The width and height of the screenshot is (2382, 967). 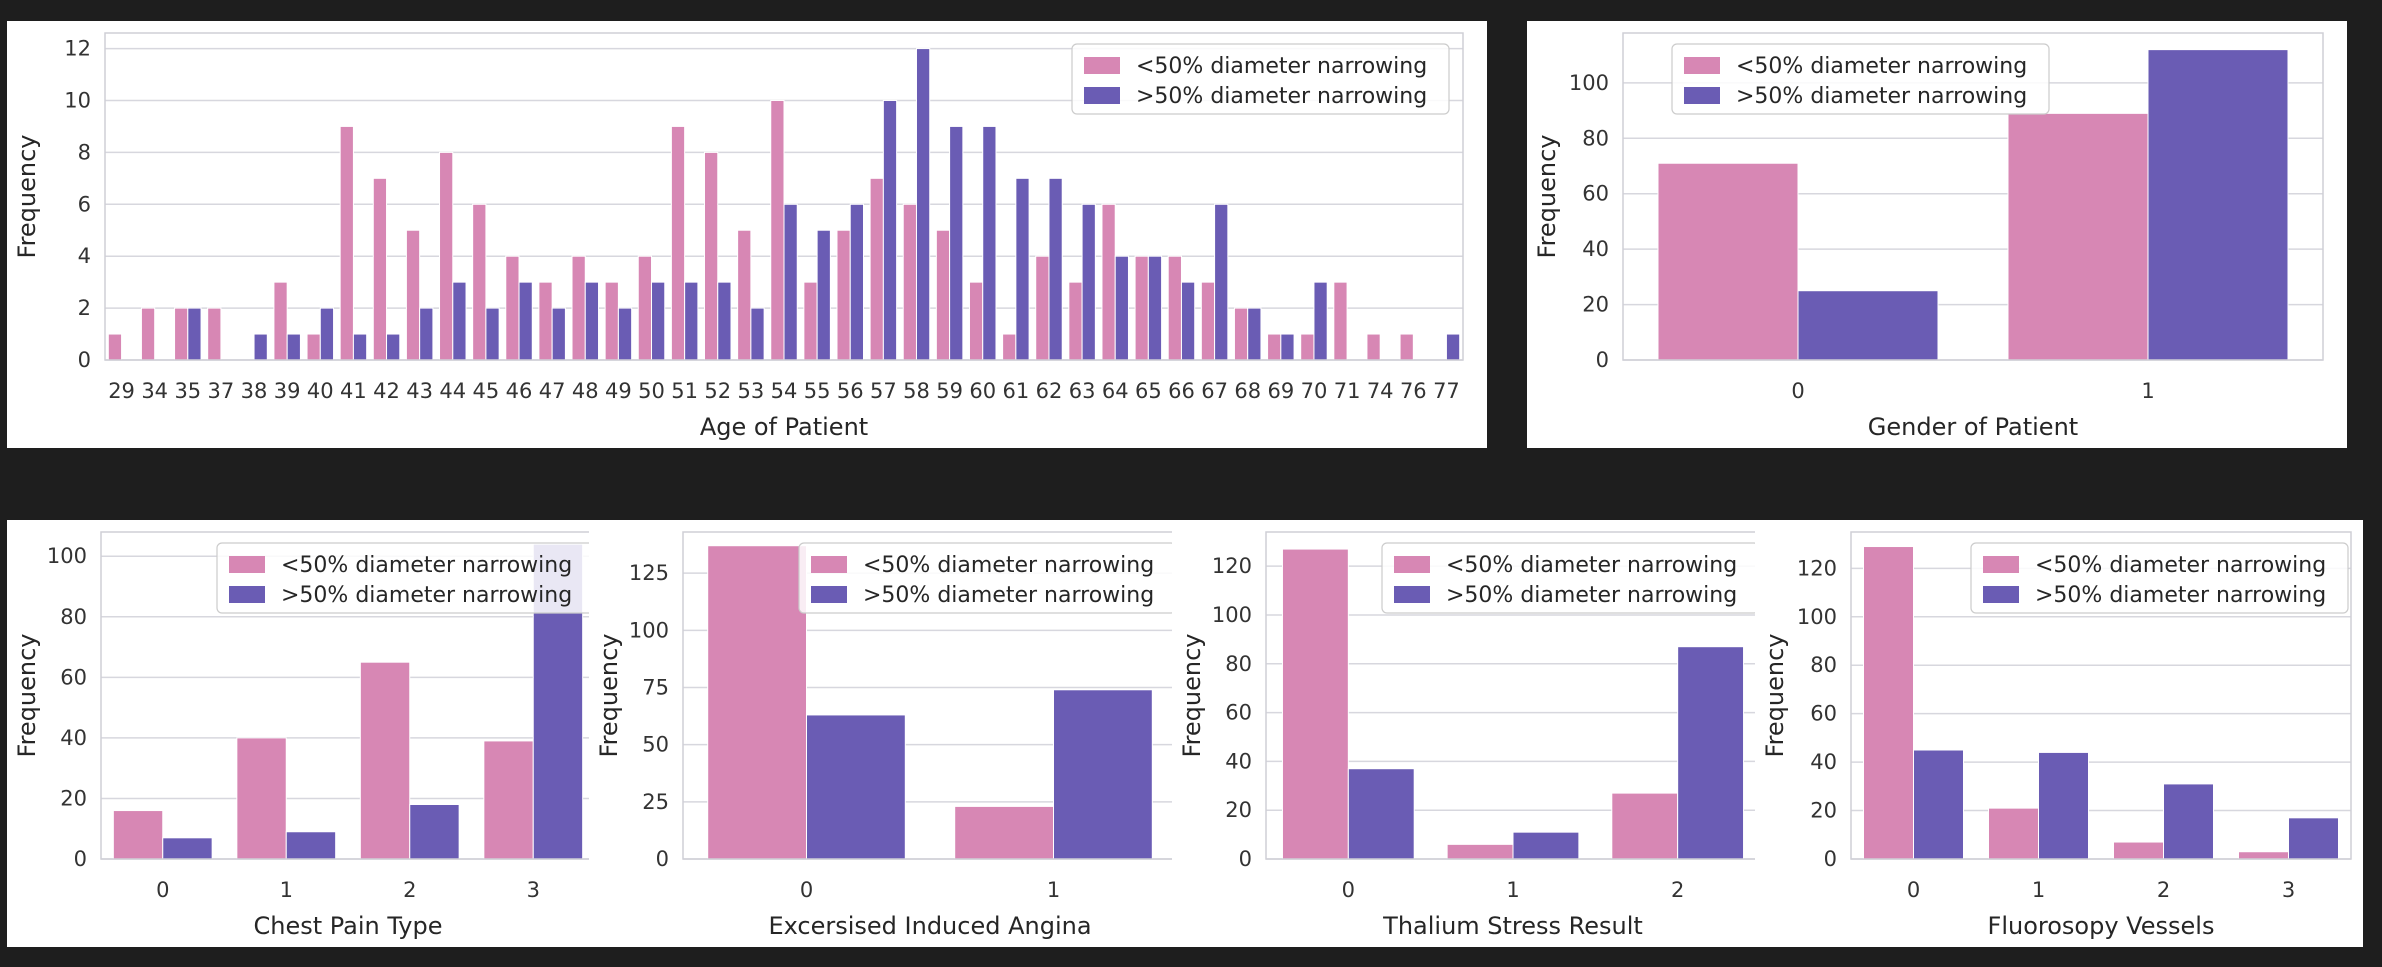 I want to click on x-tick-label: 41, so click(x=353, y=391).